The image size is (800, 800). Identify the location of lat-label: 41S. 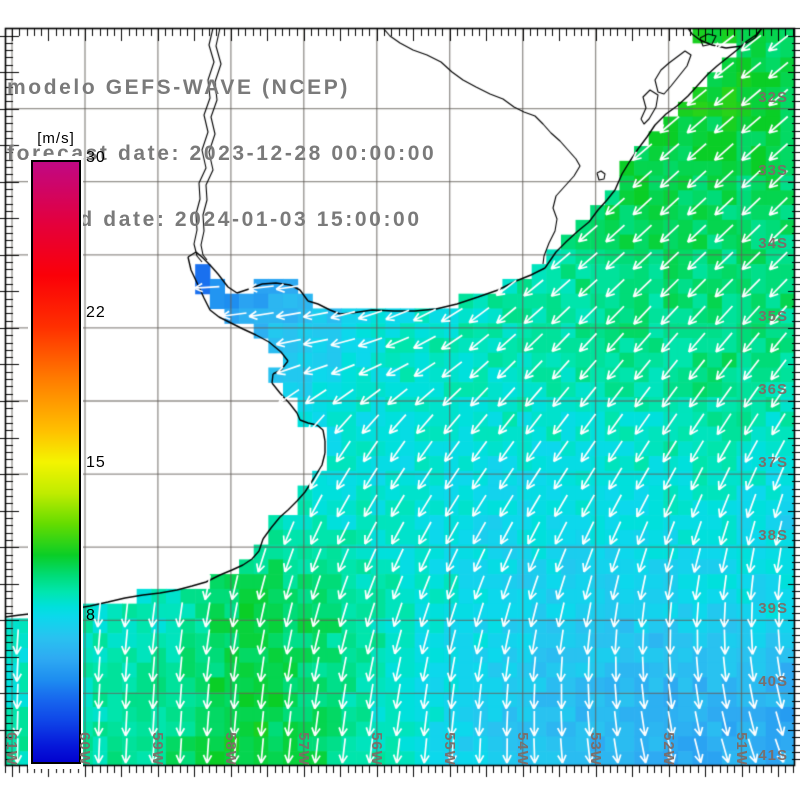
(773, 755).